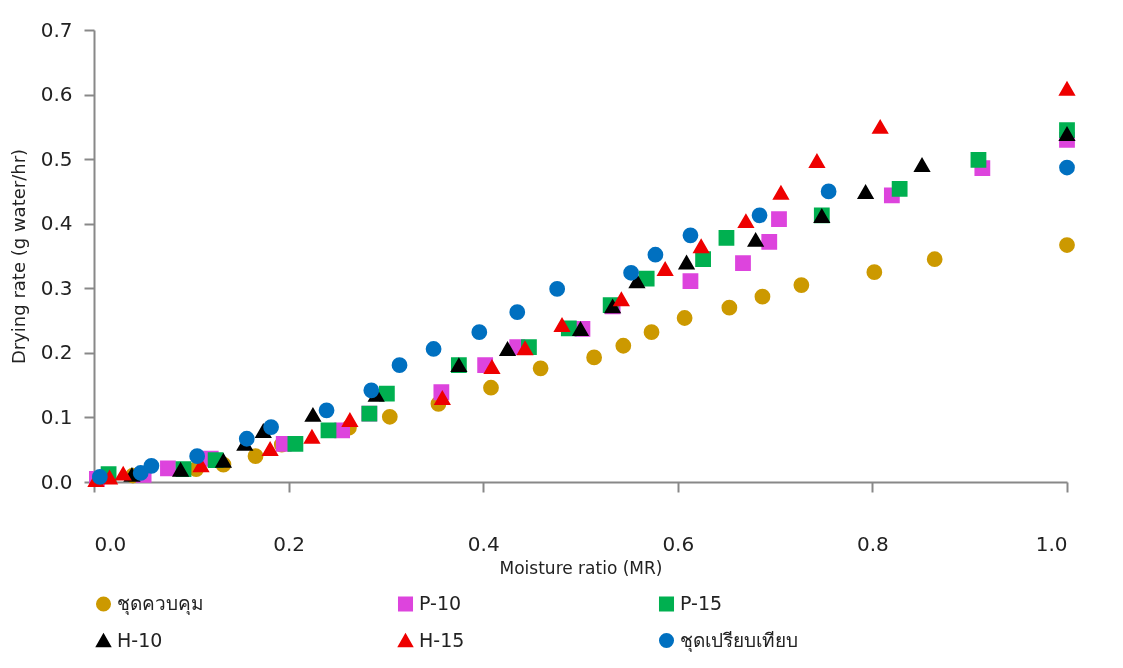  Describe the element at coordinates (56, 416) in the screenshot. I see `y-tick-label: 0.1` at that location.